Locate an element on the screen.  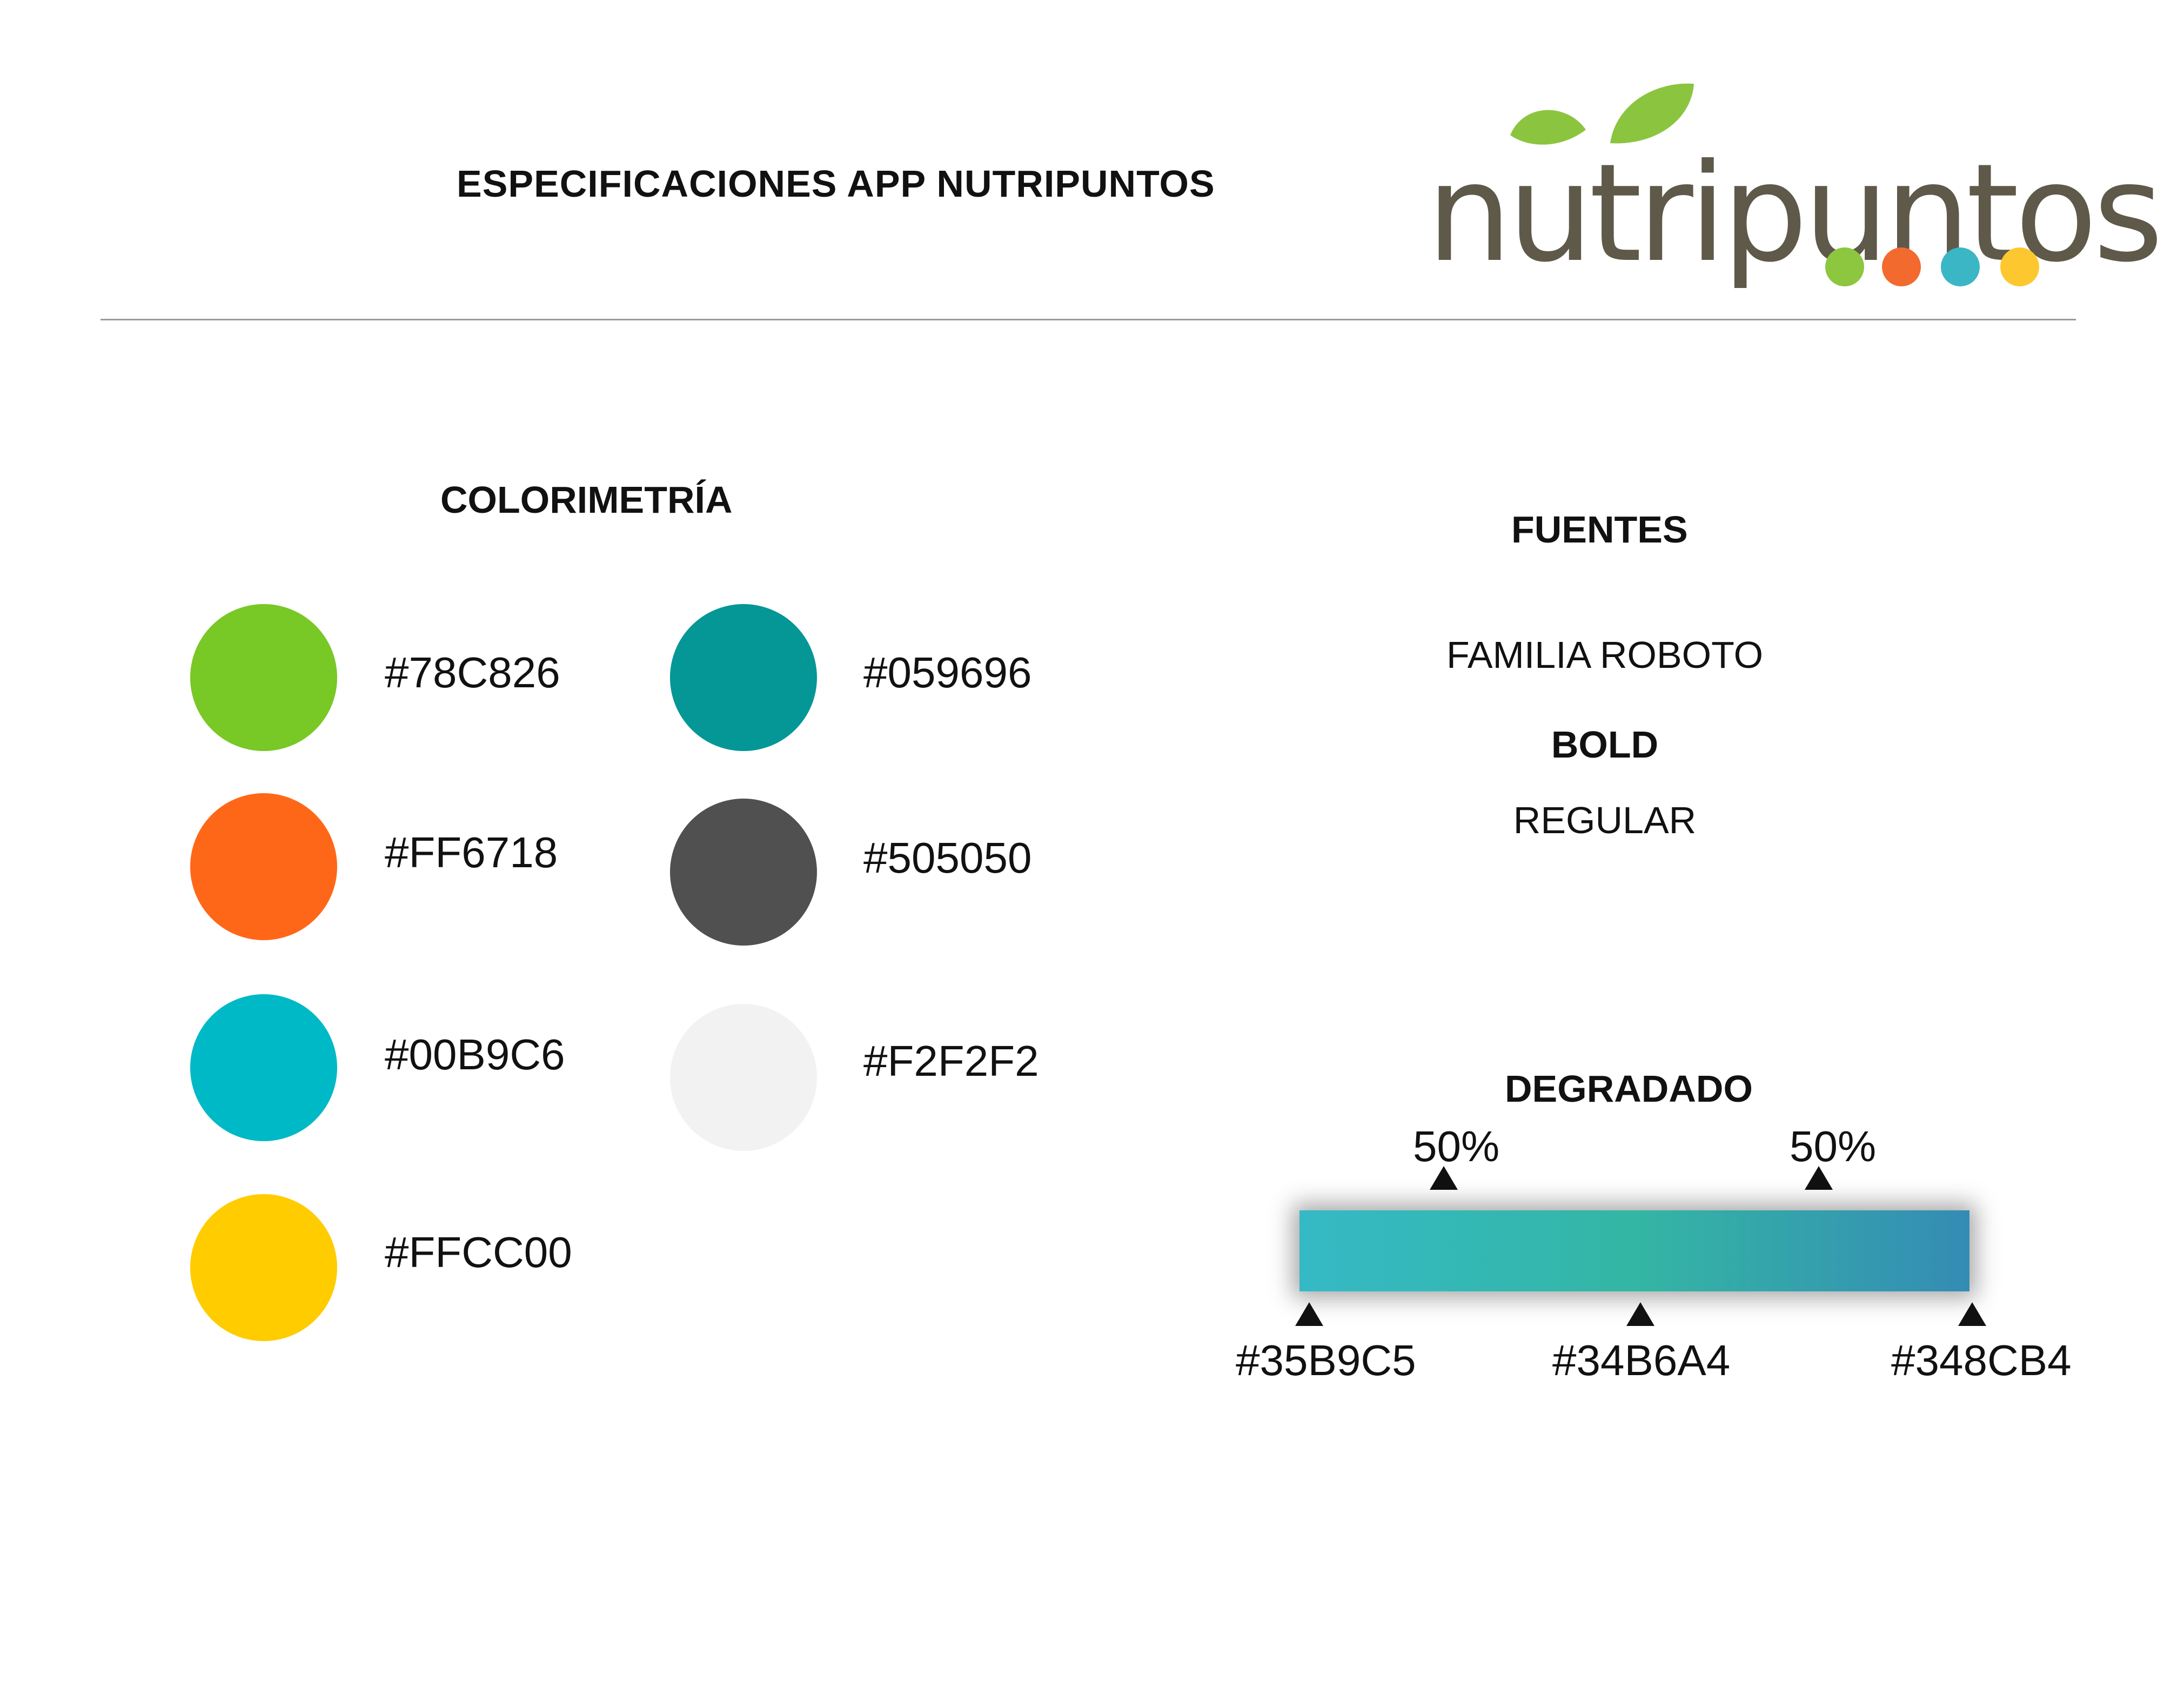
stop-middle-marker-icon is located at coordinates (1640, 1314).